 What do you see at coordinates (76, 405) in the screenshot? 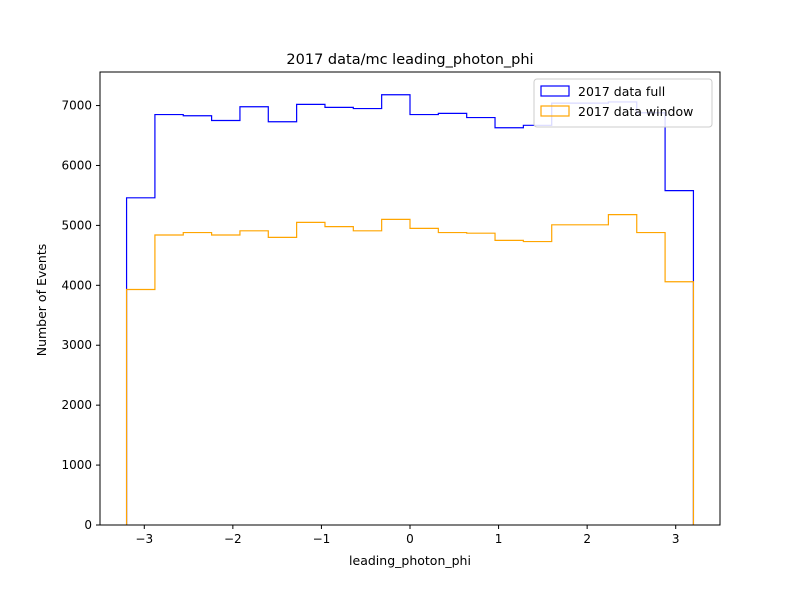
I see `y-tick-label: 2000` at bounding box center [76, 405].